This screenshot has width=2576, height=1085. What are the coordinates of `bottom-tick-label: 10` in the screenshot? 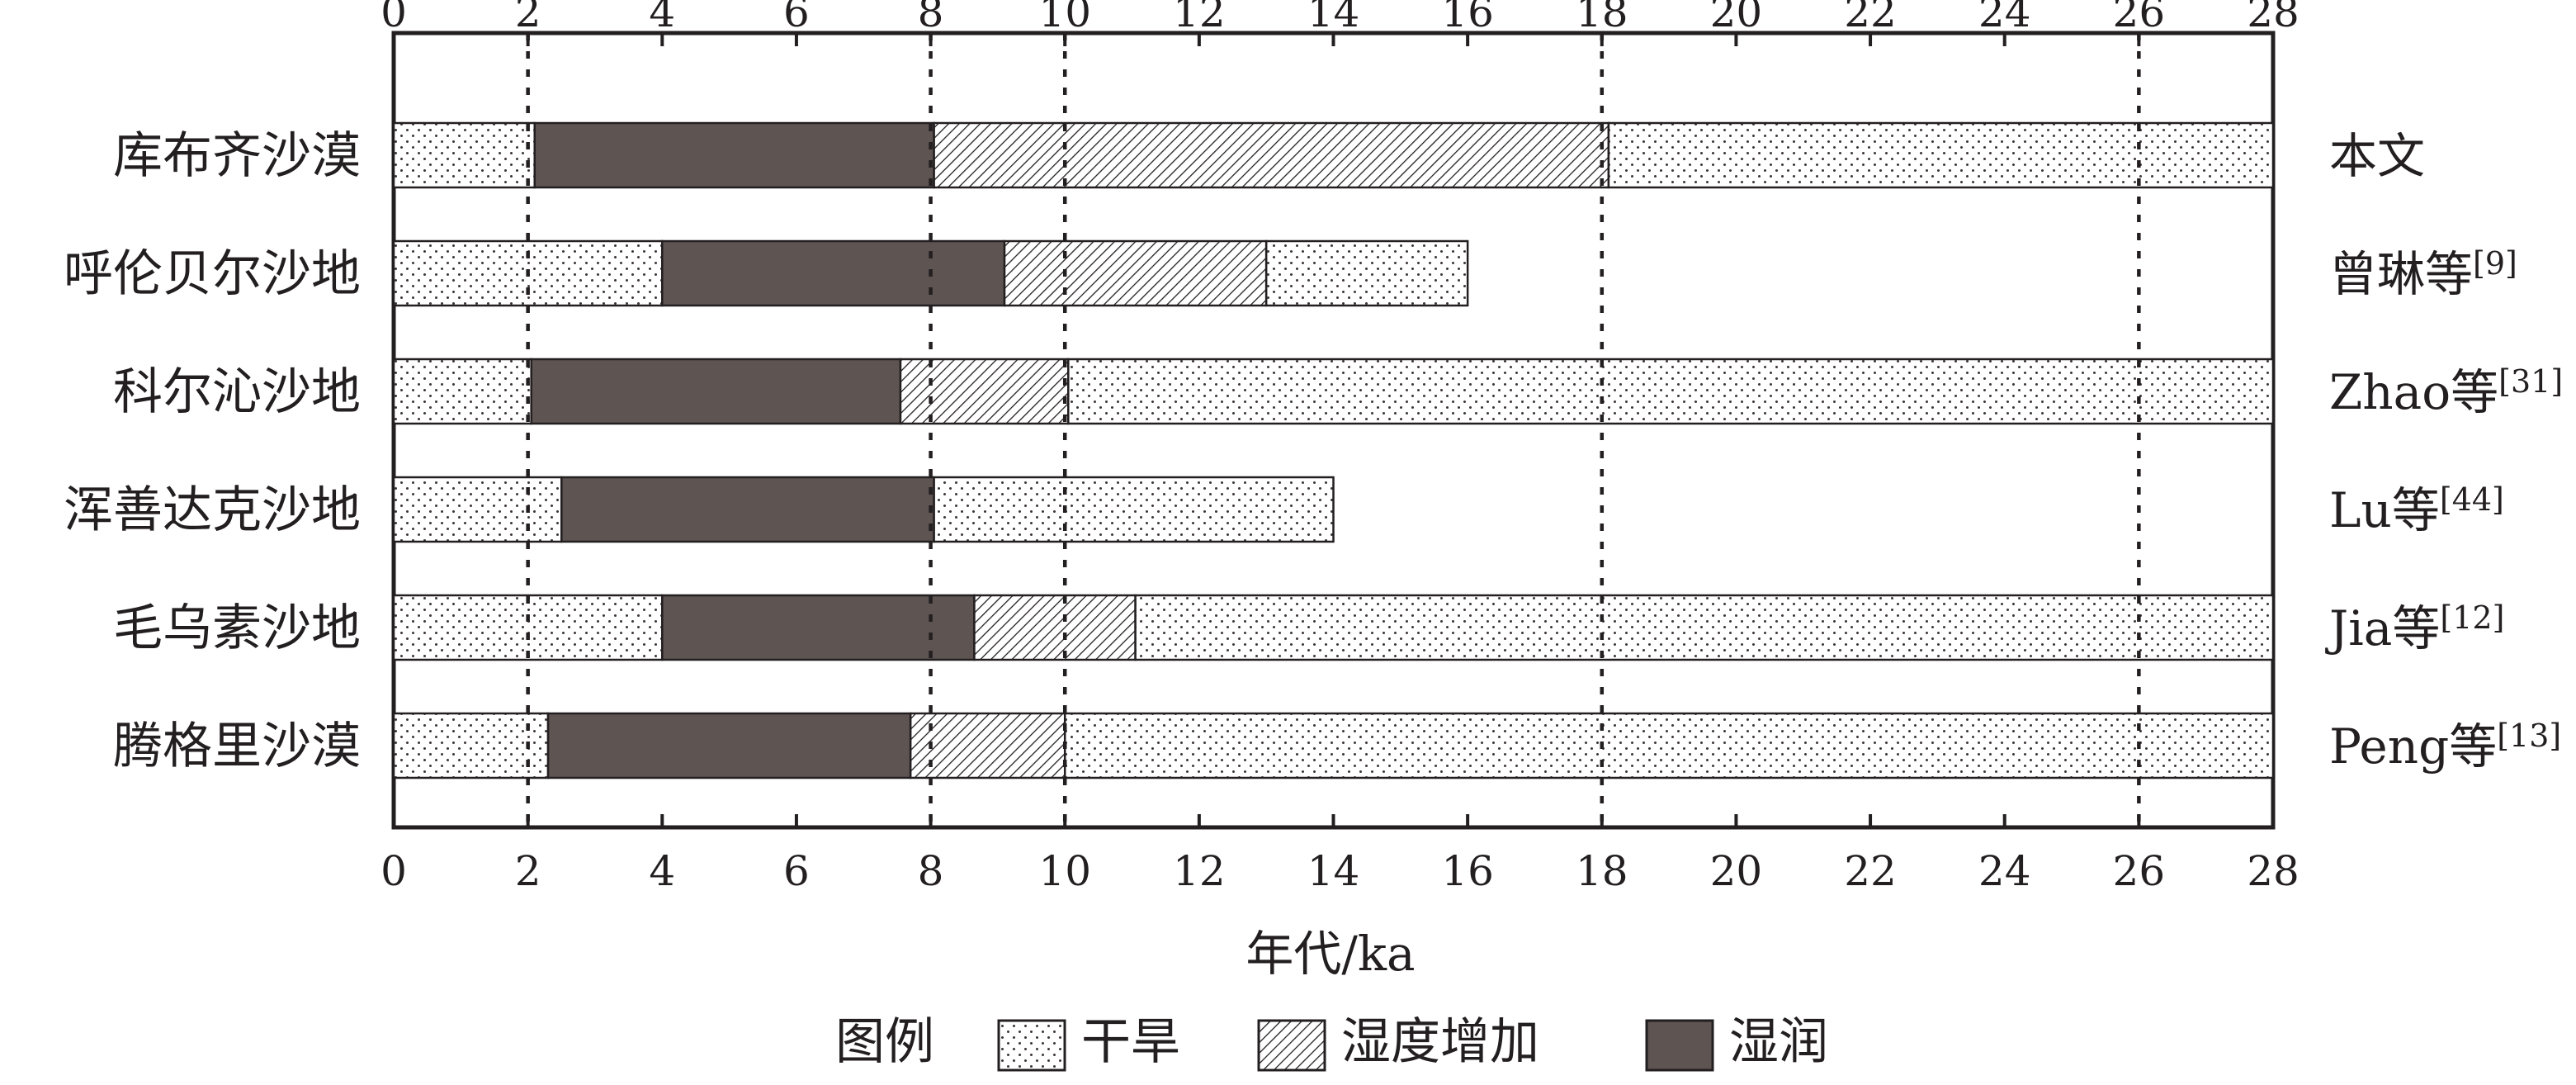 It's located at (1064, 871).